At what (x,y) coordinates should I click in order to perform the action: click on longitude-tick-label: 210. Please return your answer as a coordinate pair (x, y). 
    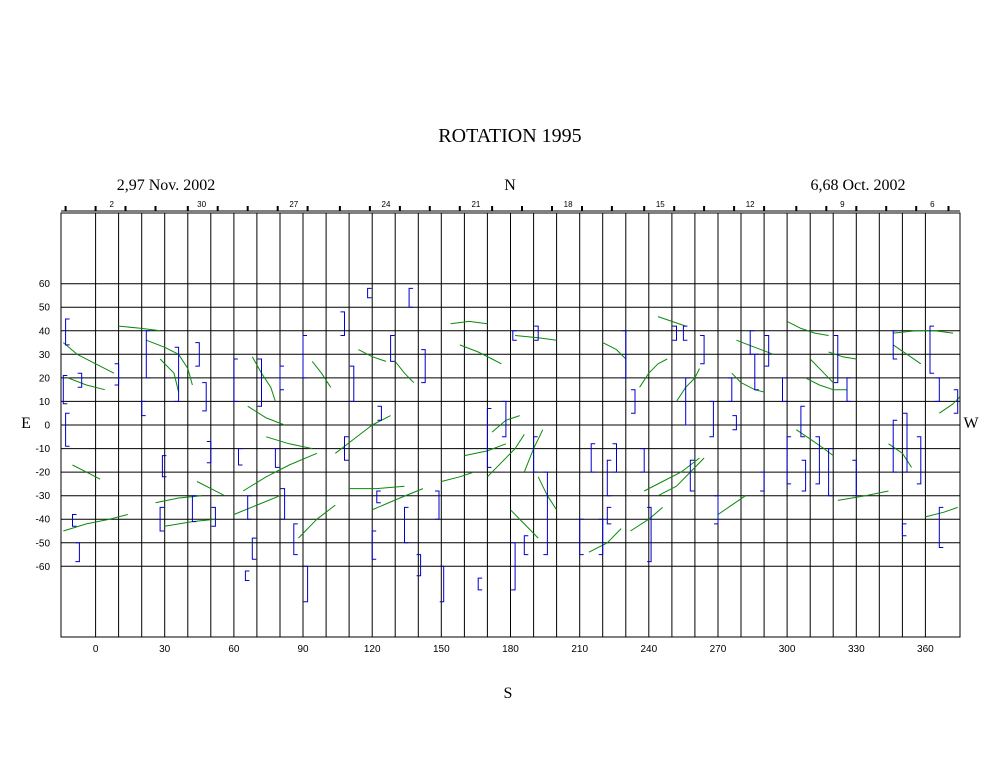
    Looking at the image, I should click on (579, 649).